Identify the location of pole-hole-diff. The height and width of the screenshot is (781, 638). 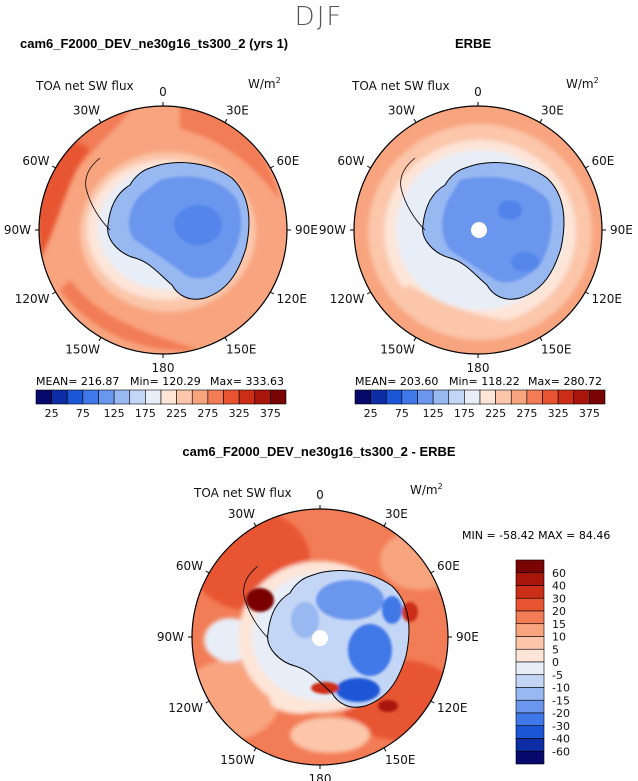
(320, 638).